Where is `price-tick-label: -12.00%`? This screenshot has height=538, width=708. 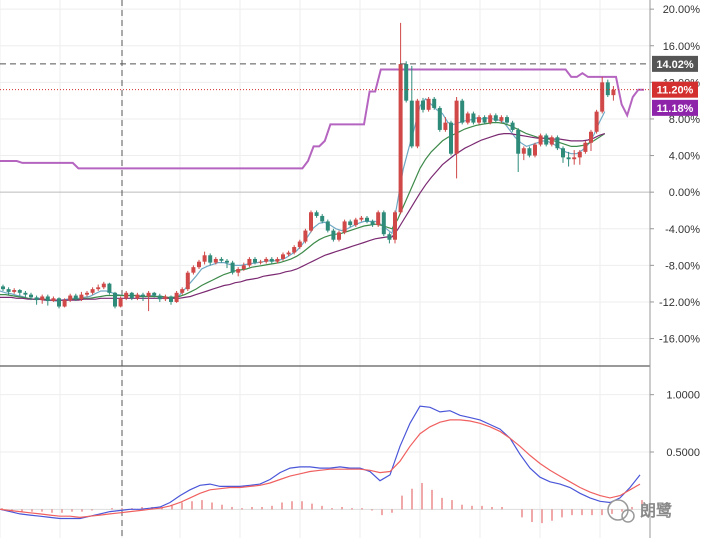
price-tick-label: -12.00% is located at coordinates (679, 303).